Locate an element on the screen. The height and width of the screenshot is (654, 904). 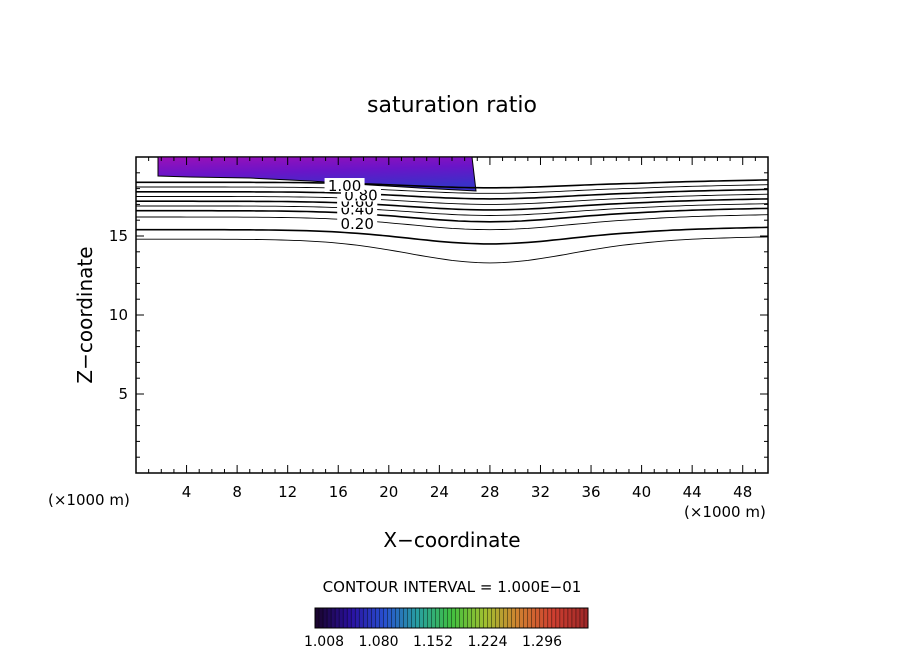
contour-lines is located at coordinates (452, 221).